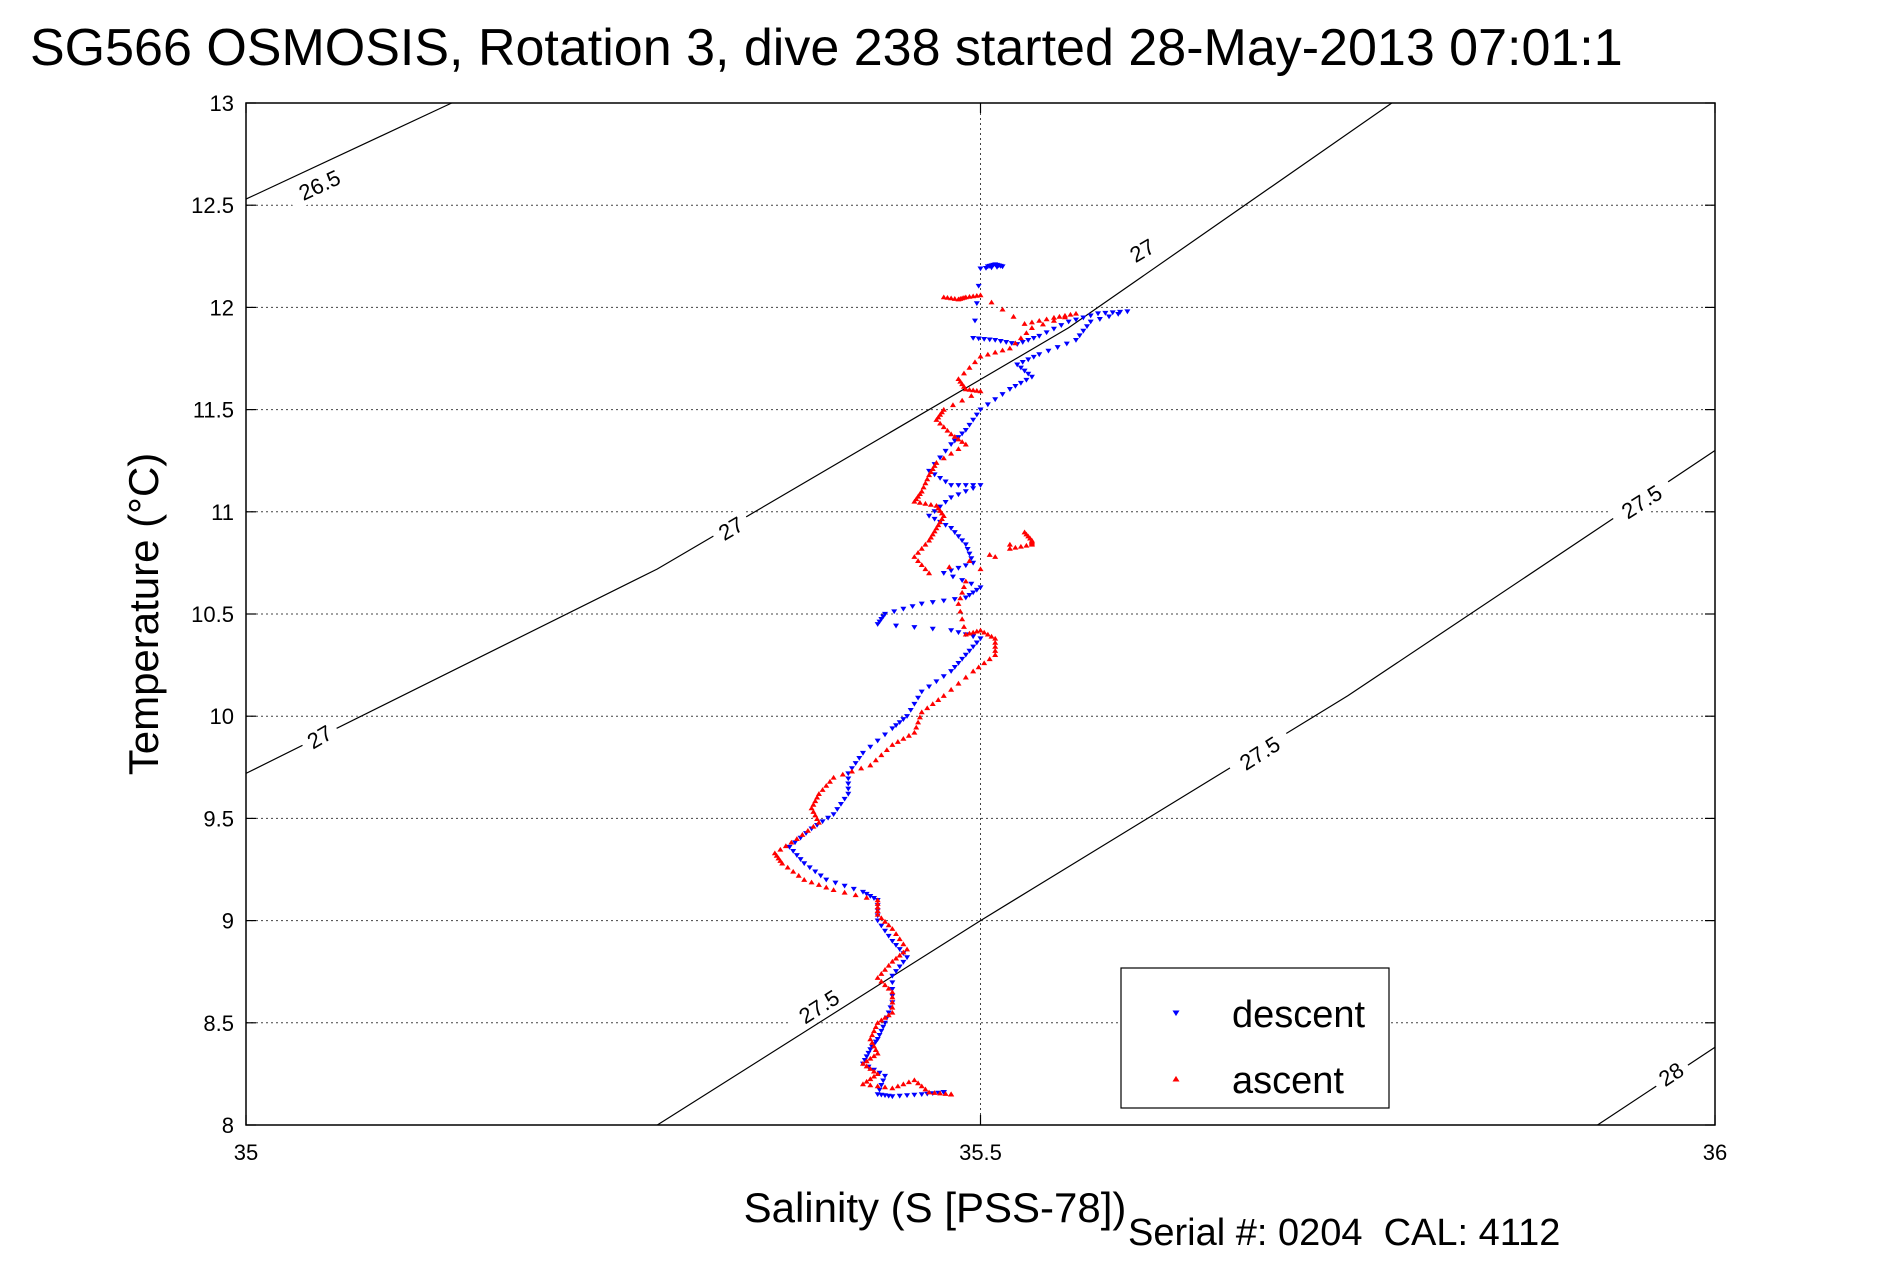  I want to click on legend-box, so click(1255, 1038).